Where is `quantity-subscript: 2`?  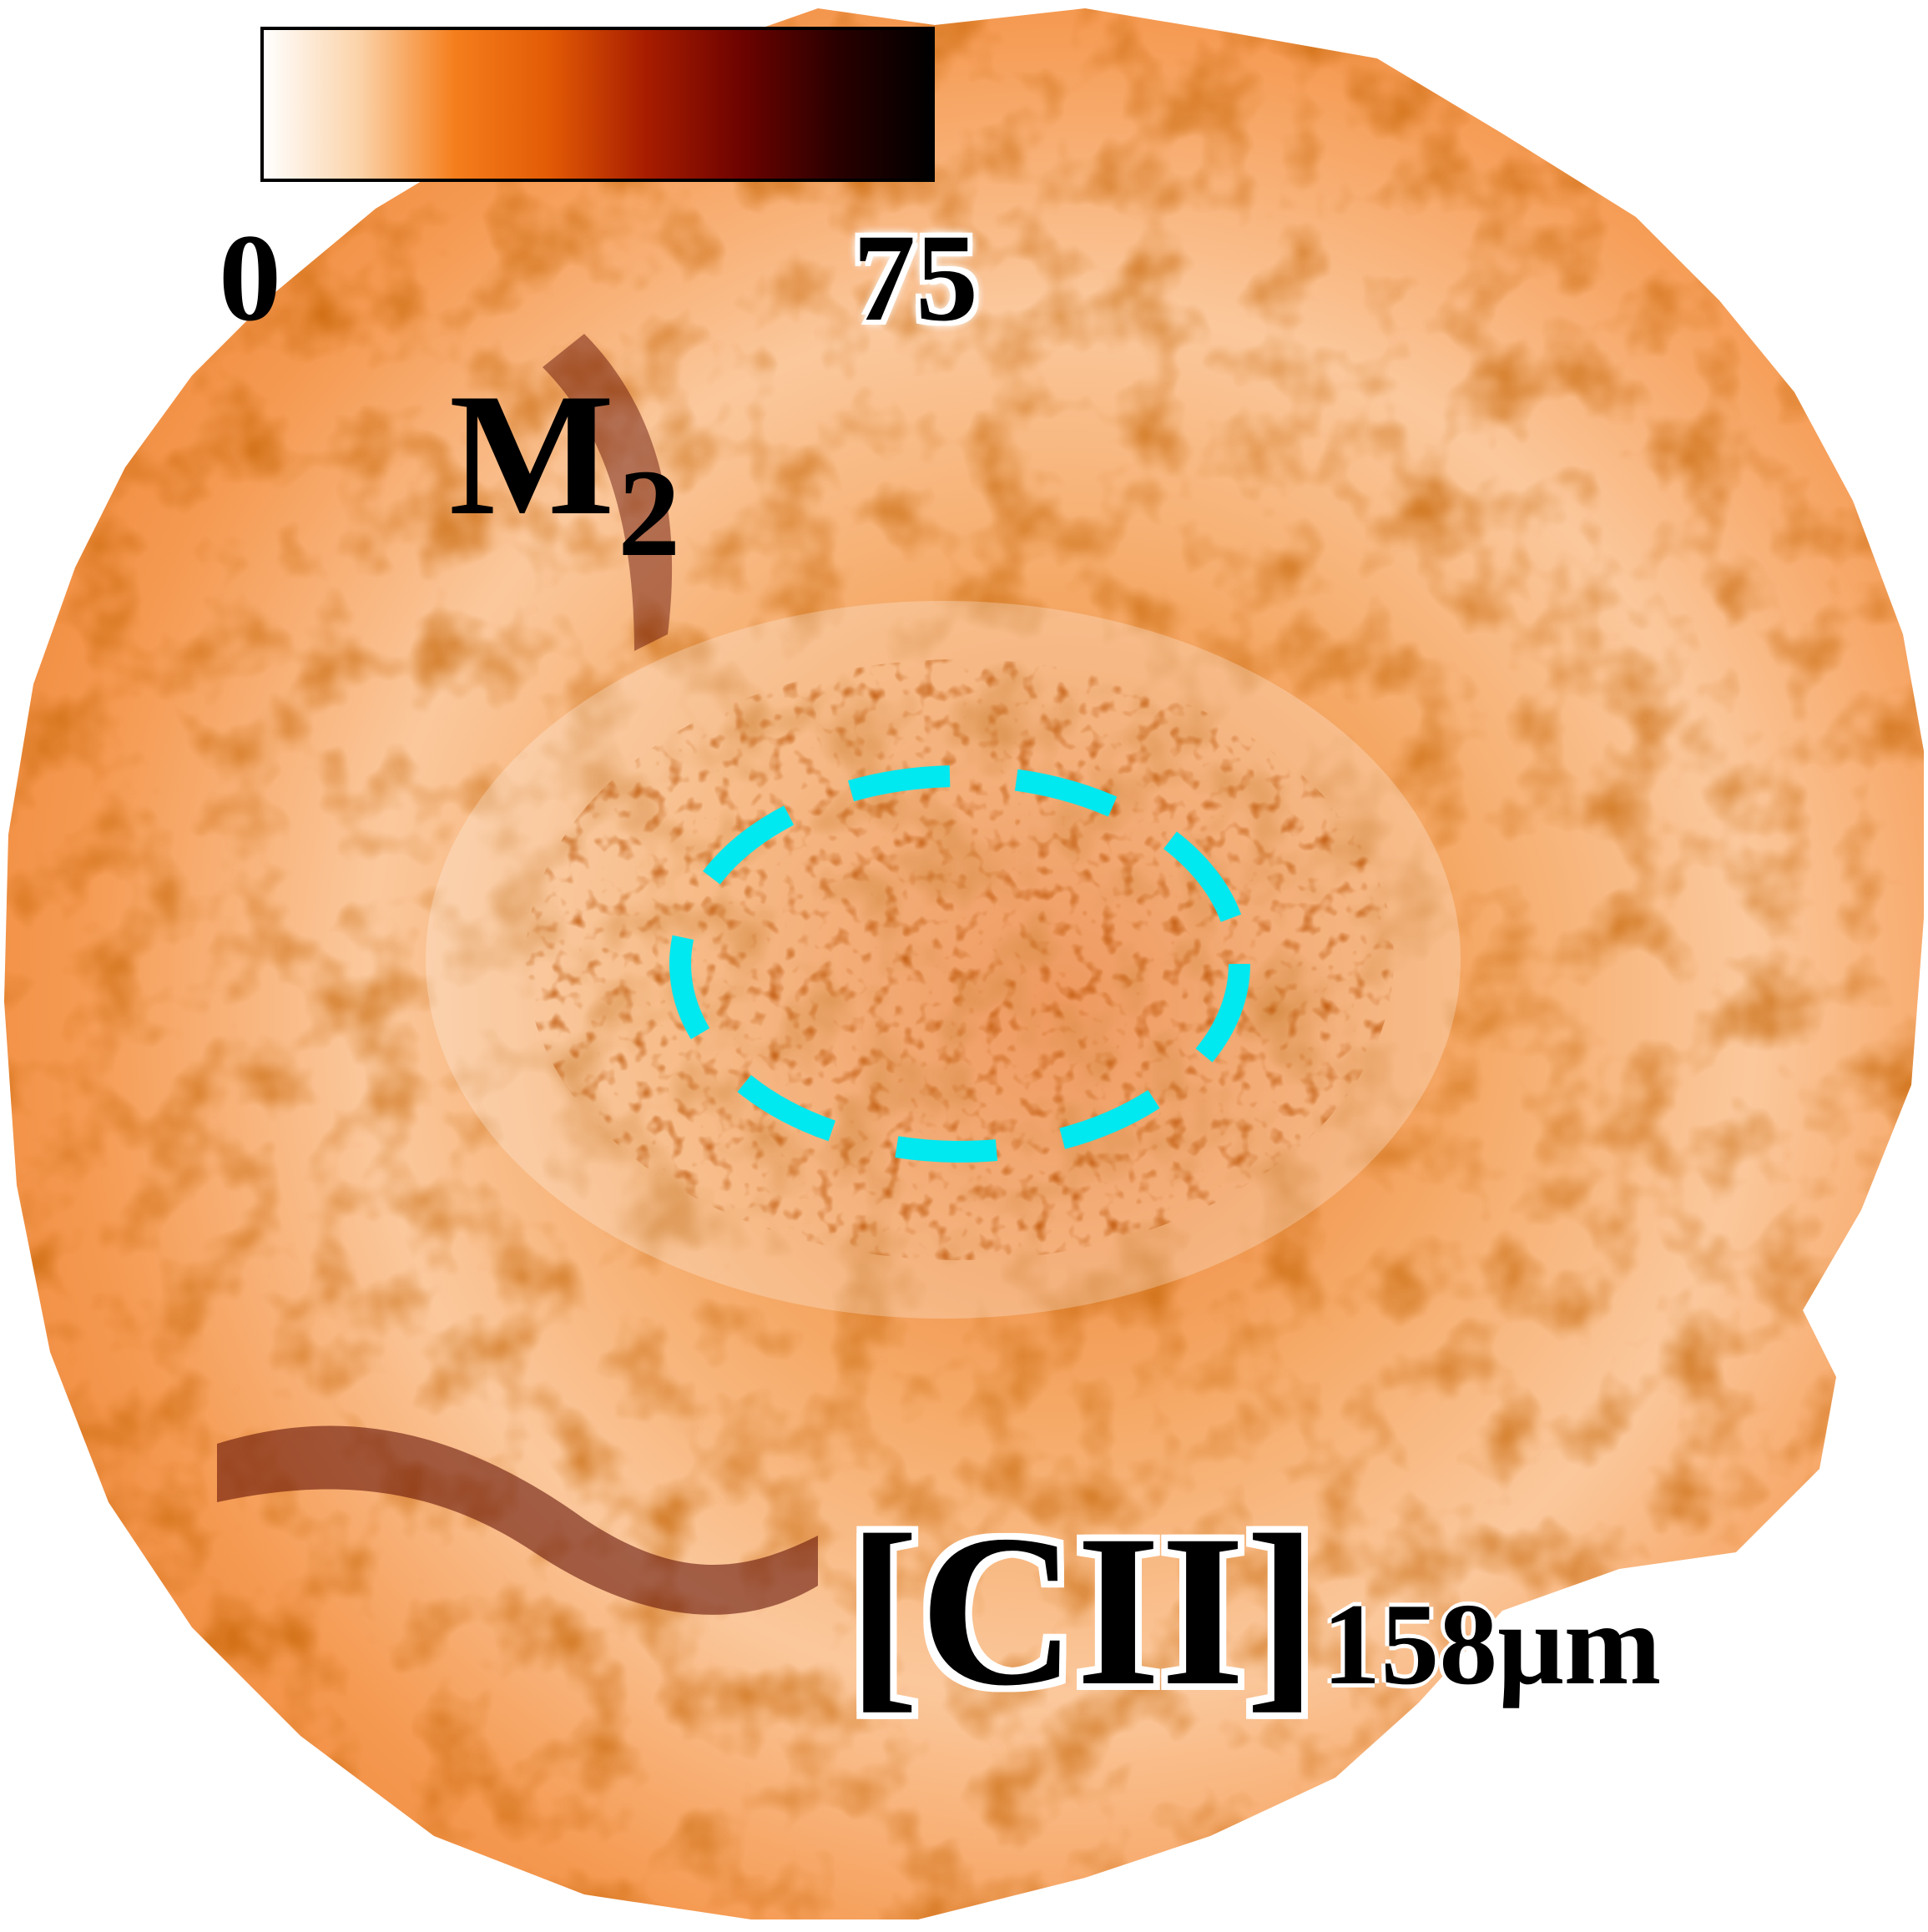 quantity-subscript: 2 is located at coordinates (649, 513).